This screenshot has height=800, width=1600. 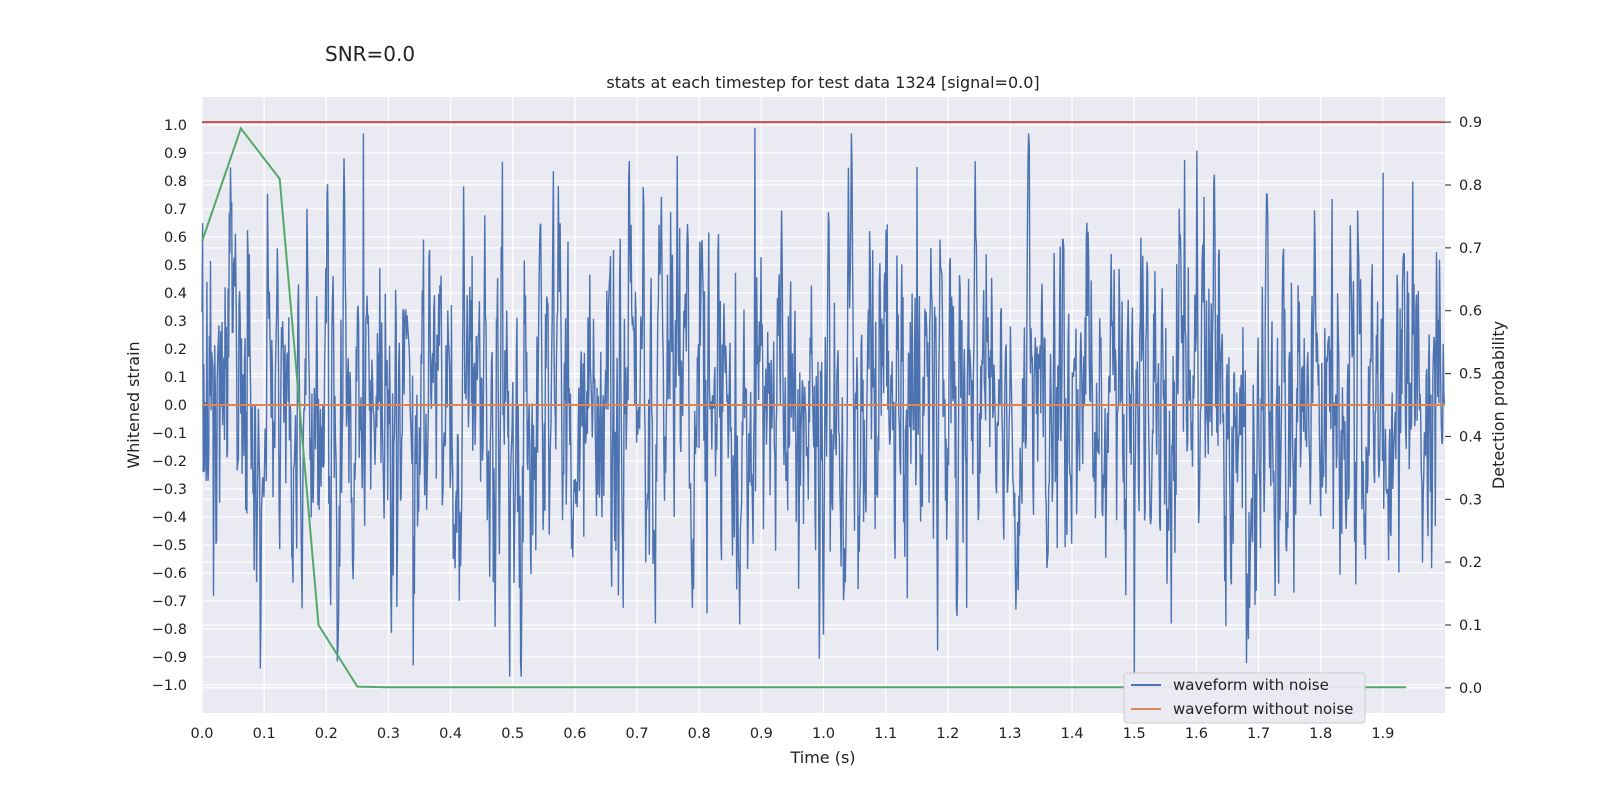 What do you see at coordinates (175, 154) in the screenshot?
I see `y-tick-label: 0.9` at bounding box center [175, 154].